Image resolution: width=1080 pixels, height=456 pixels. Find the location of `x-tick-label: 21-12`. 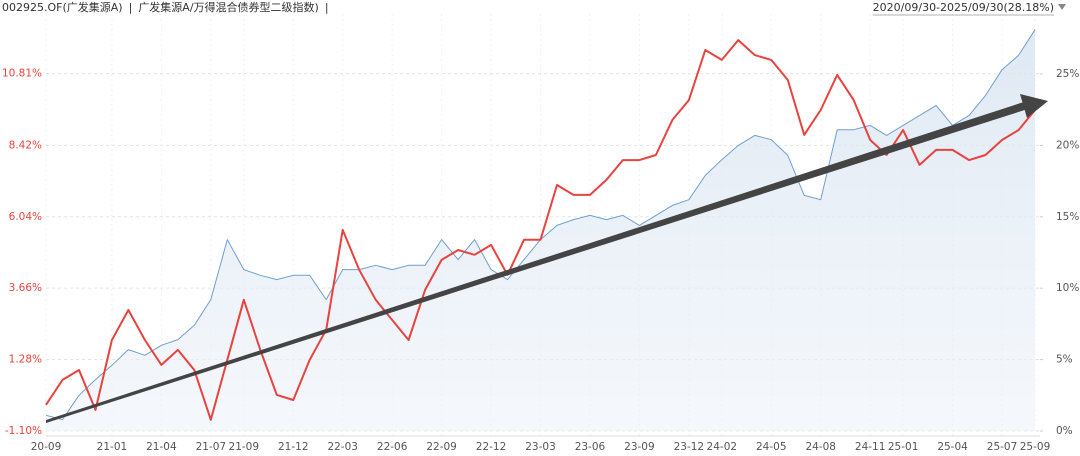

x-tick-label: 21-12 is located at coordinates (293, 447).